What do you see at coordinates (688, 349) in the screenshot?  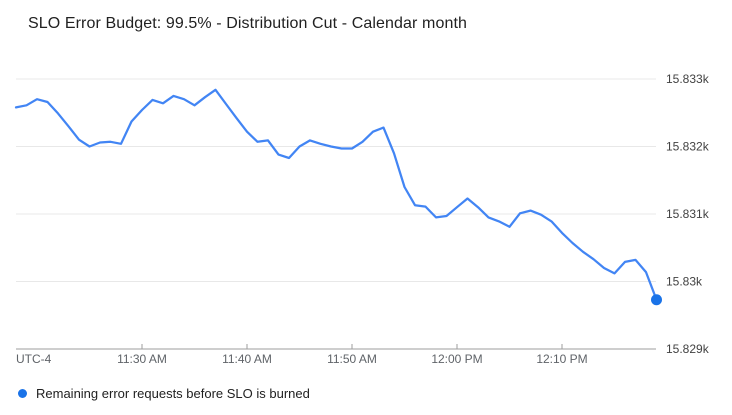 I see `y-axis-tick-label: 15.829k` at bounding box center [688, 349].